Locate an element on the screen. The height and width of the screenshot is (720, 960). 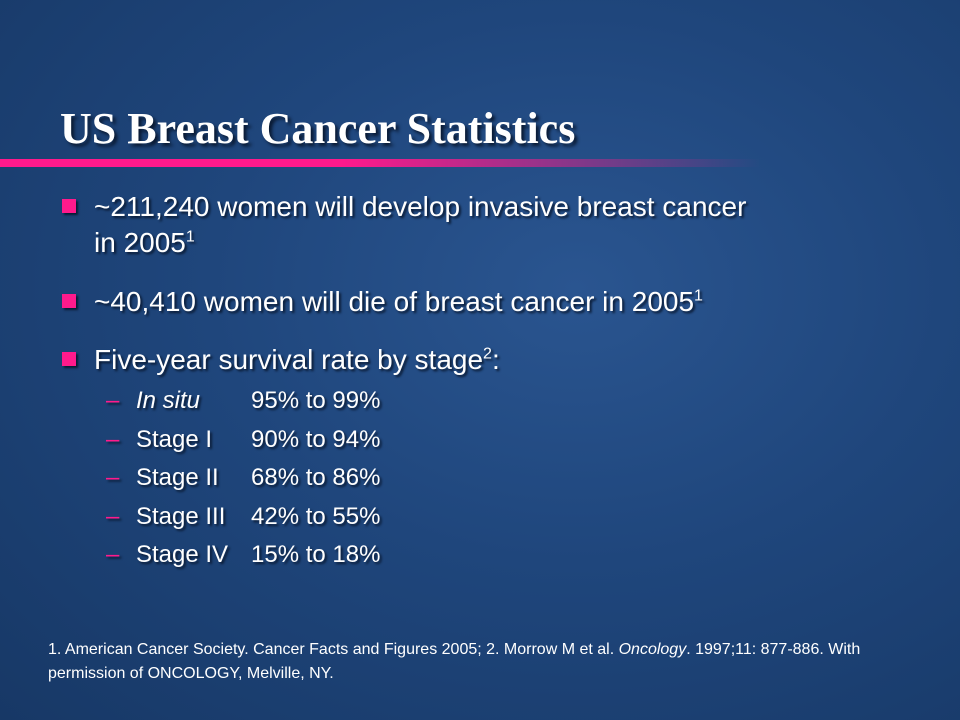
stage-range: 95% to 99% is located at coordinates (316, 400).